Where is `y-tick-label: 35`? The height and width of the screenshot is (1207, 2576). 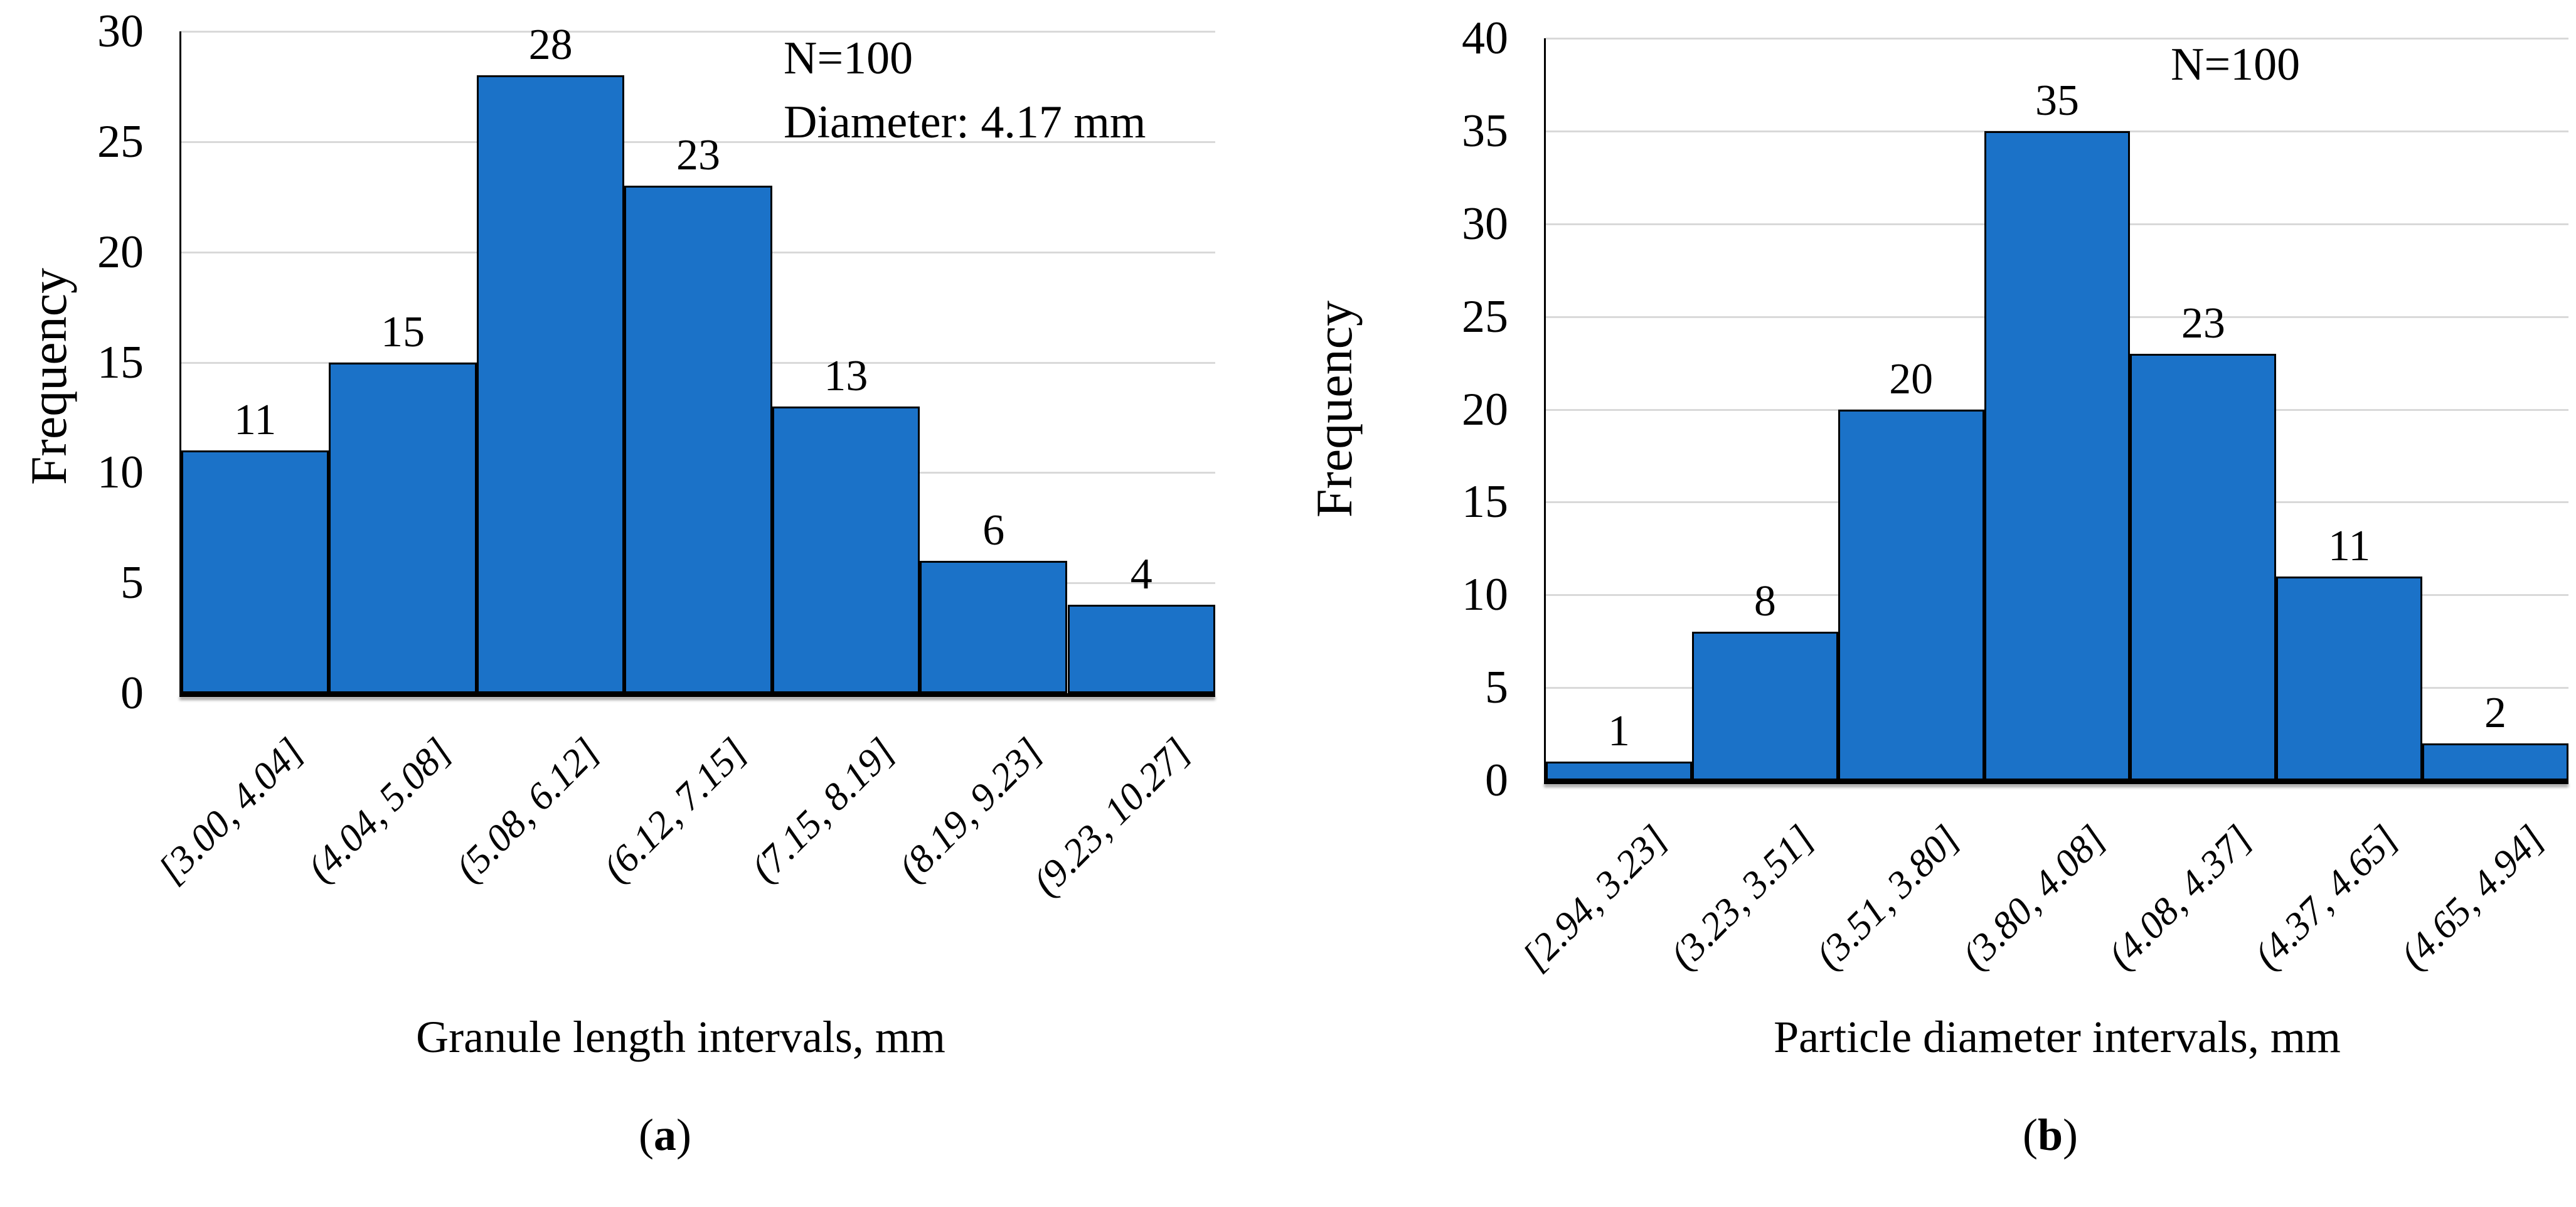
y-tick-label: 35 is located at coordinates (1485, 131).